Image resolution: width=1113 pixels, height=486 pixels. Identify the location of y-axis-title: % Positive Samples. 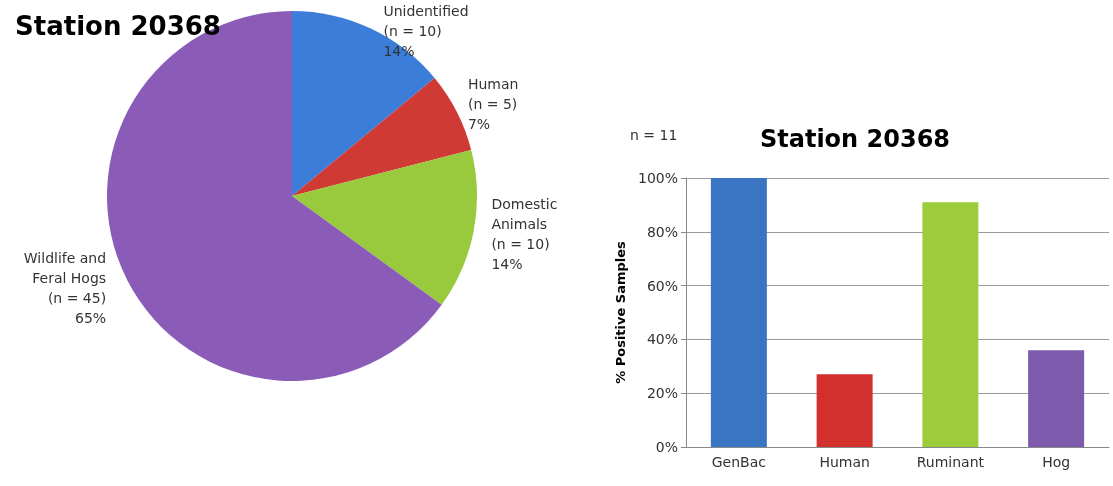
(621, 312).